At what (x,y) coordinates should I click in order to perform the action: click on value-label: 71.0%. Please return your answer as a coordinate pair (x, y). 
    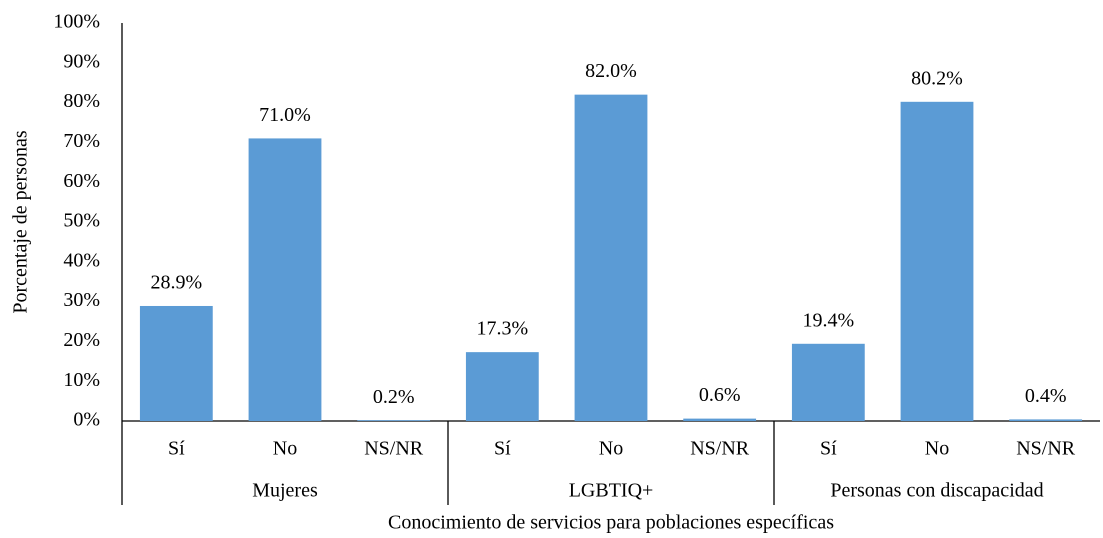
    Looking at the image, I should click on (285, 115).